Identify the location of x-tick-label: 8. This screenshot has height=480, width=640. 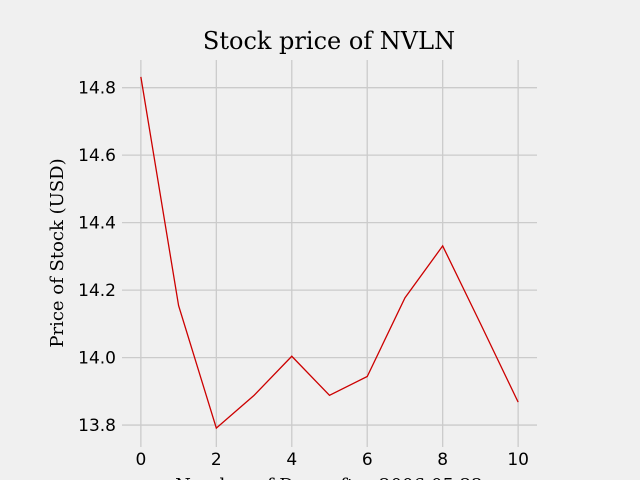
(442, 460).